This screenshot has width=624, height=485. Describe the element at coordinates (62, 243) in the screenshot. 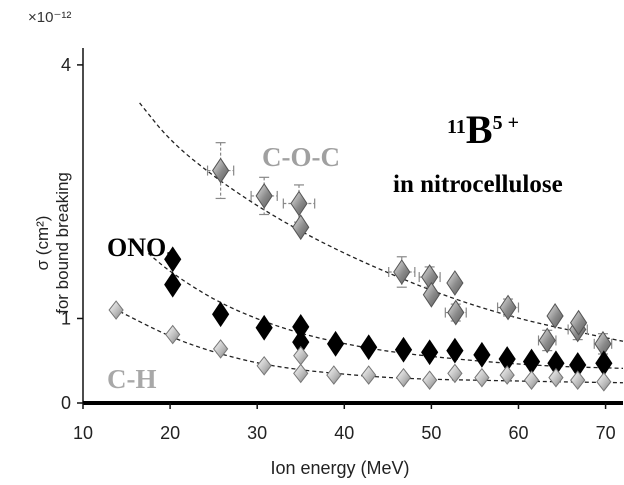

I see `y-axis-label-line2: for bound breaking` at that location.